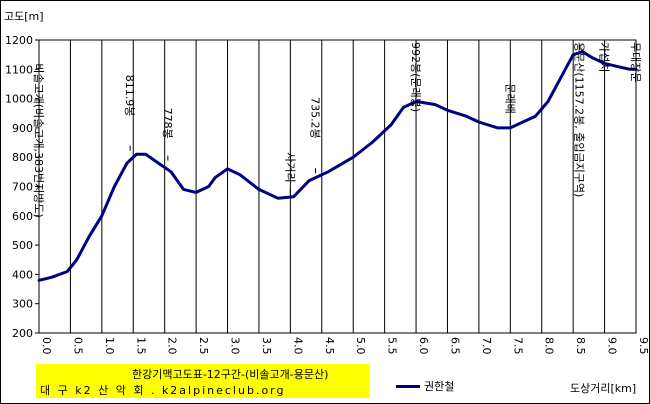  Describe the element at coordinates (578, 119) in the screenshot. I see `annotation-label: 용문산(1157.2봉, 출입금지구역)` at that location.